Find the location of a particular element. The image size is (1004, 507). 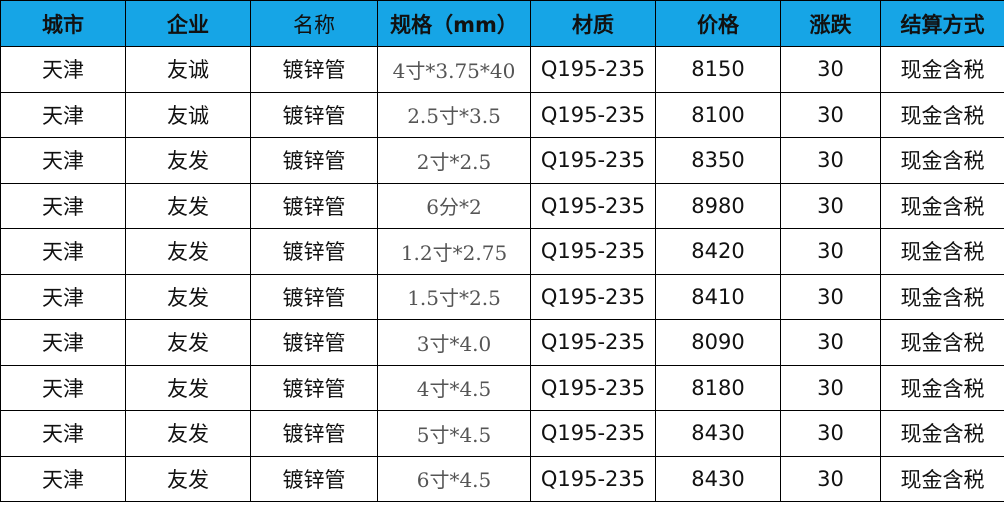

table-row: 天津 友发 镀锌管 2寸*2.5 Q195-235 8350 30 现金含税 is located at coordinates (502, 160).